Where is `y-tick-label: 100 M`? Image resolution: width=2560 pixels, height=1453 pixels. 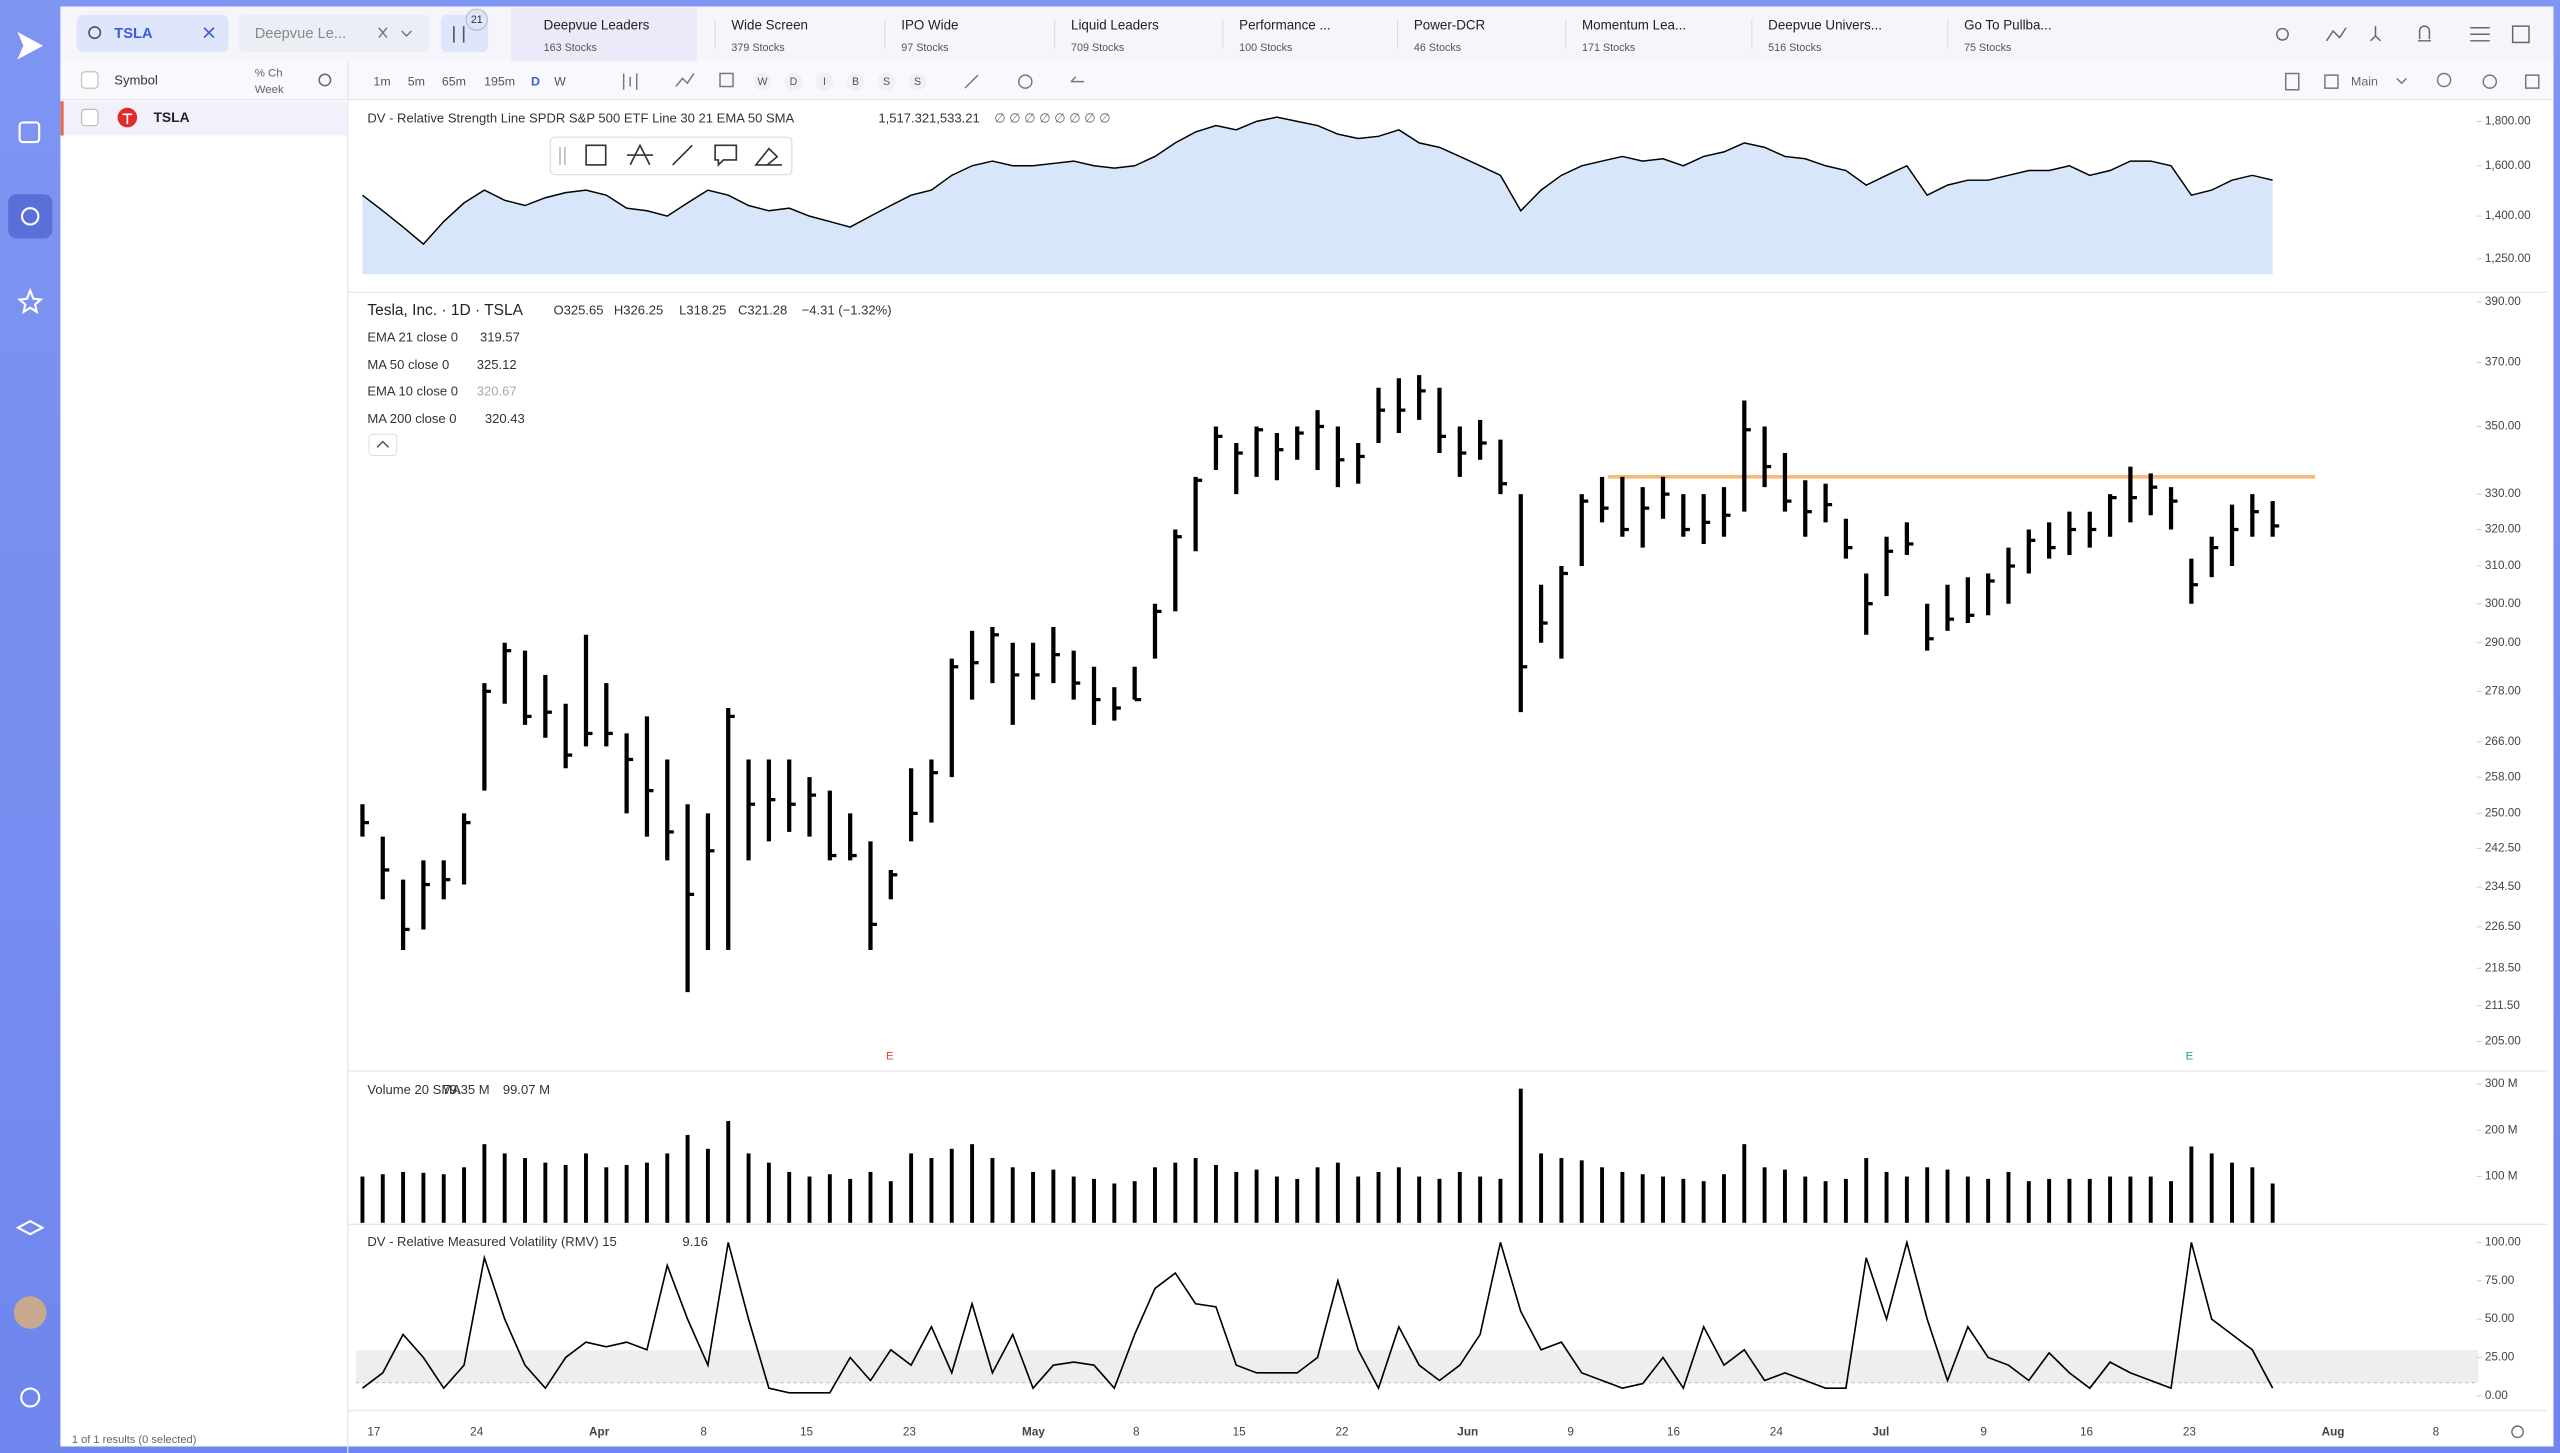
y-tick-label: 100 M is located at coordinates (2501, 1176).